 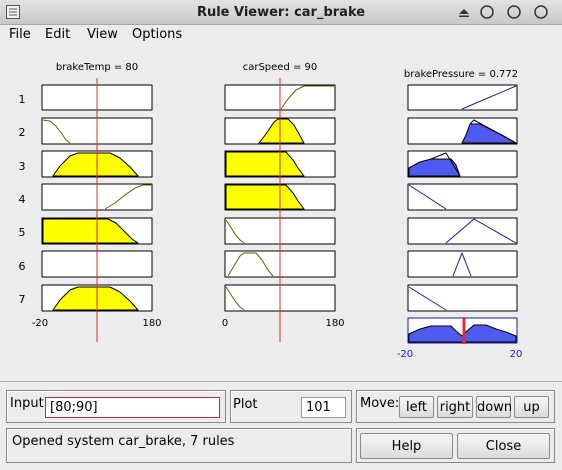 What do you see at coordinates (58, 34) in the screenshot?
I see `menu-edit: Edit` at bounding box center [58, 34].